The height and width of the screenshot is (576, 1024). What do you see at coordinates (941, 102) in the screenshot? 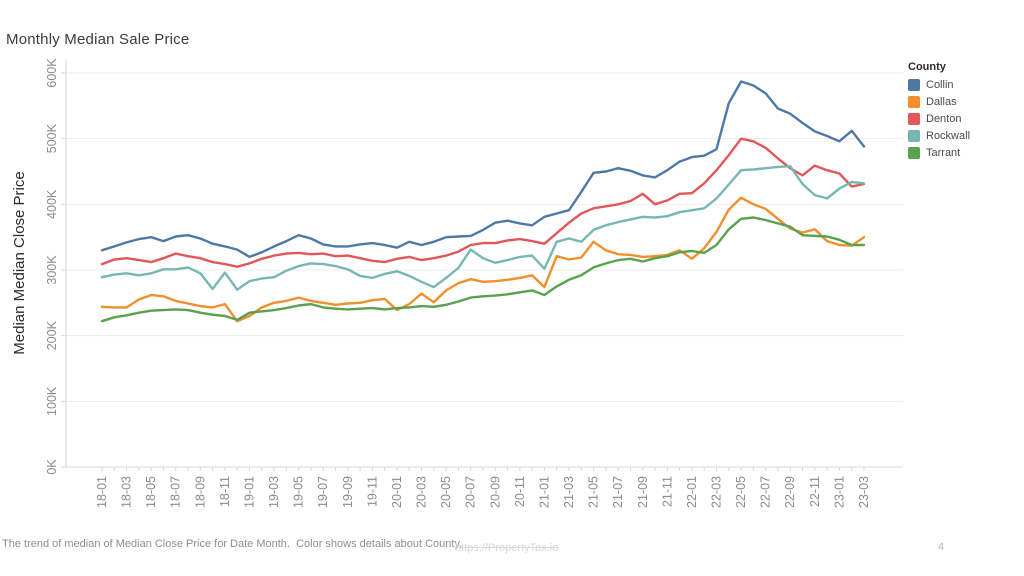
I see `legend-label: Dallas` at bounding box center [941, 102].